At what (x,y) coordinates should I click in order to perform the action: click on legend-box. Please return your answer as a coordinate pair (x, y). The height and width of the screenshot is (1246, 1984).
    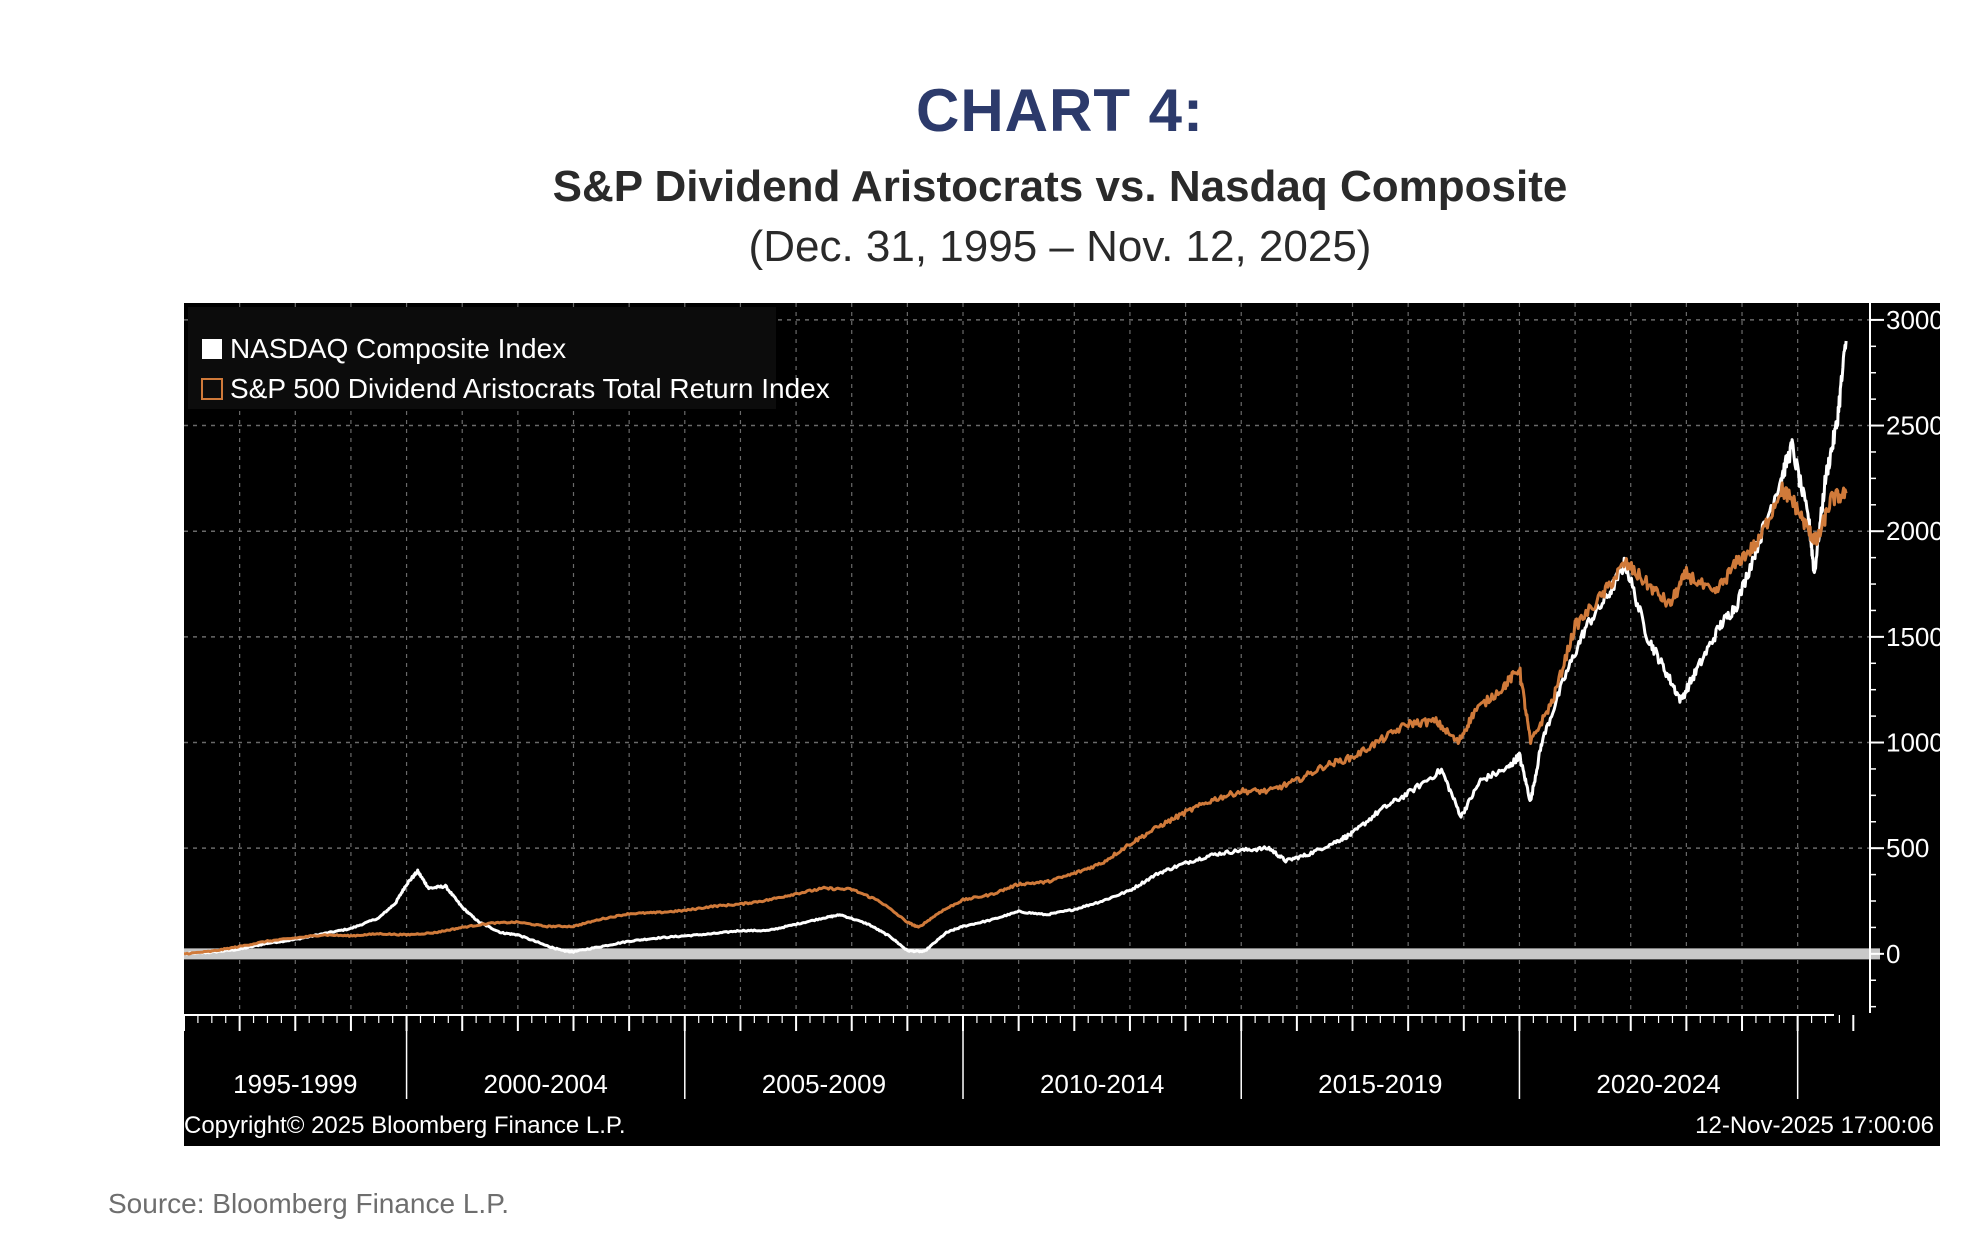
    Looking at the image, I should click on (482, 358).